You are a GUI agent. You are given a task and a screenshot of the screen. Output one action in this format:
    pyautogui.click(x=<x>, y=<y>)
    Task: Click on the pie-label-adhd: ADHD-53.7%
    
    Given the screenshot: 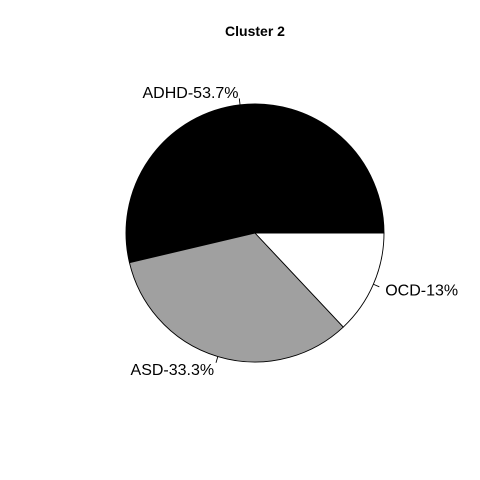 What is the action you would take?
    pyautogui.click(x=191, y=93)
    